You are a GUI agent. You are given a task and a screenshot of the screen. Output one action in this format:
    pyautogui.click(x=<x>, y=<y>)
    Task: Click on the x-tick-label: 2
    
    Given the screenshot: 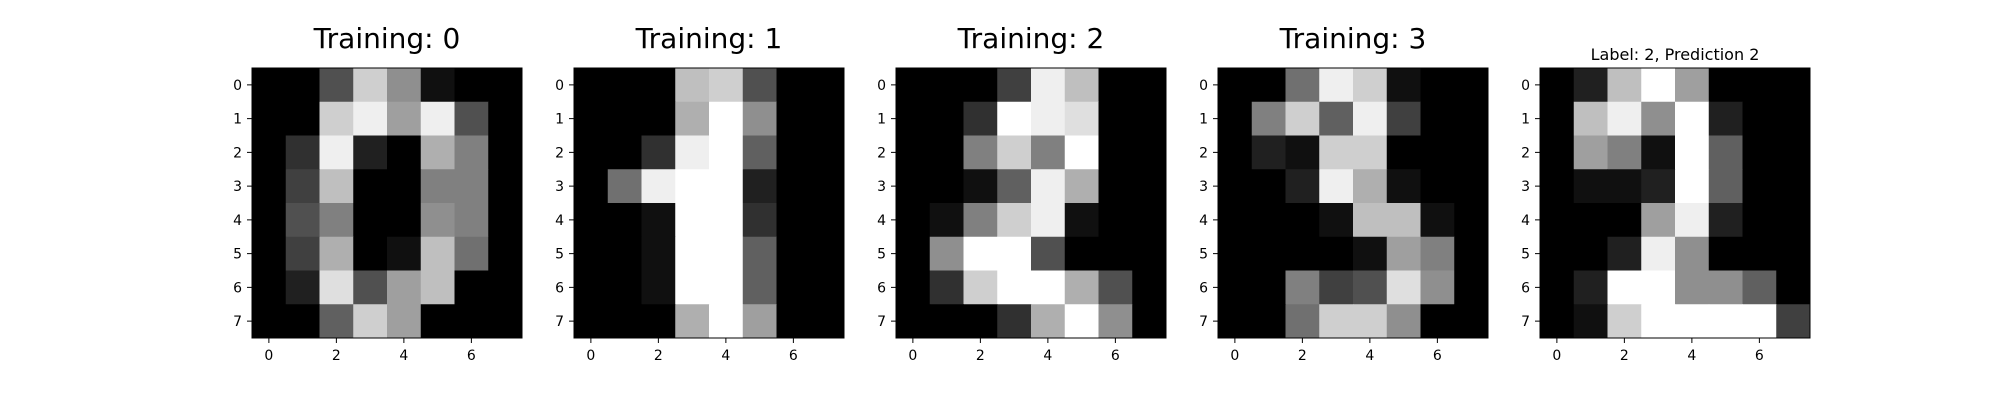 What is the action you would take?
    pyautogui.click(x=1624, y=356)
    